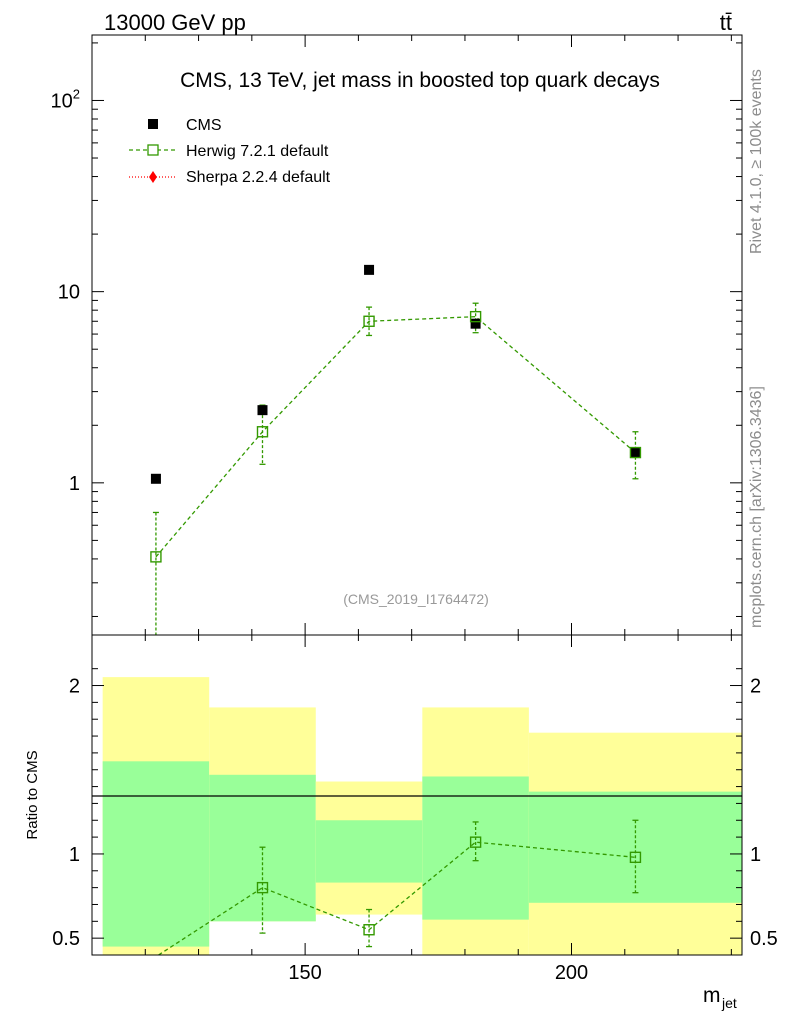 This screenshot has height=1024, width=786. What do you see at coordinates (756, 507) in the screenshot?
I see `mcplots-label: mcplots.cern.ch [arXiv:1306.3436]` at bounding box center [756, 507].